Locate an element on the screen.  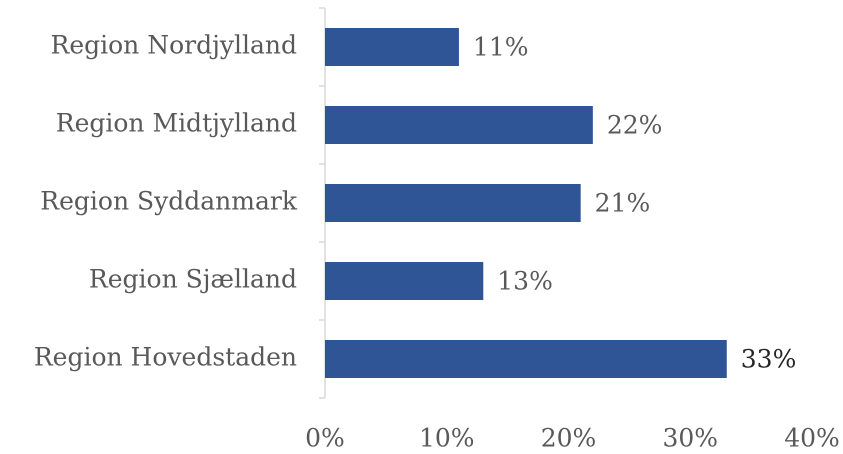
x-tick-label: 30% is located at coordinates (690, 438).